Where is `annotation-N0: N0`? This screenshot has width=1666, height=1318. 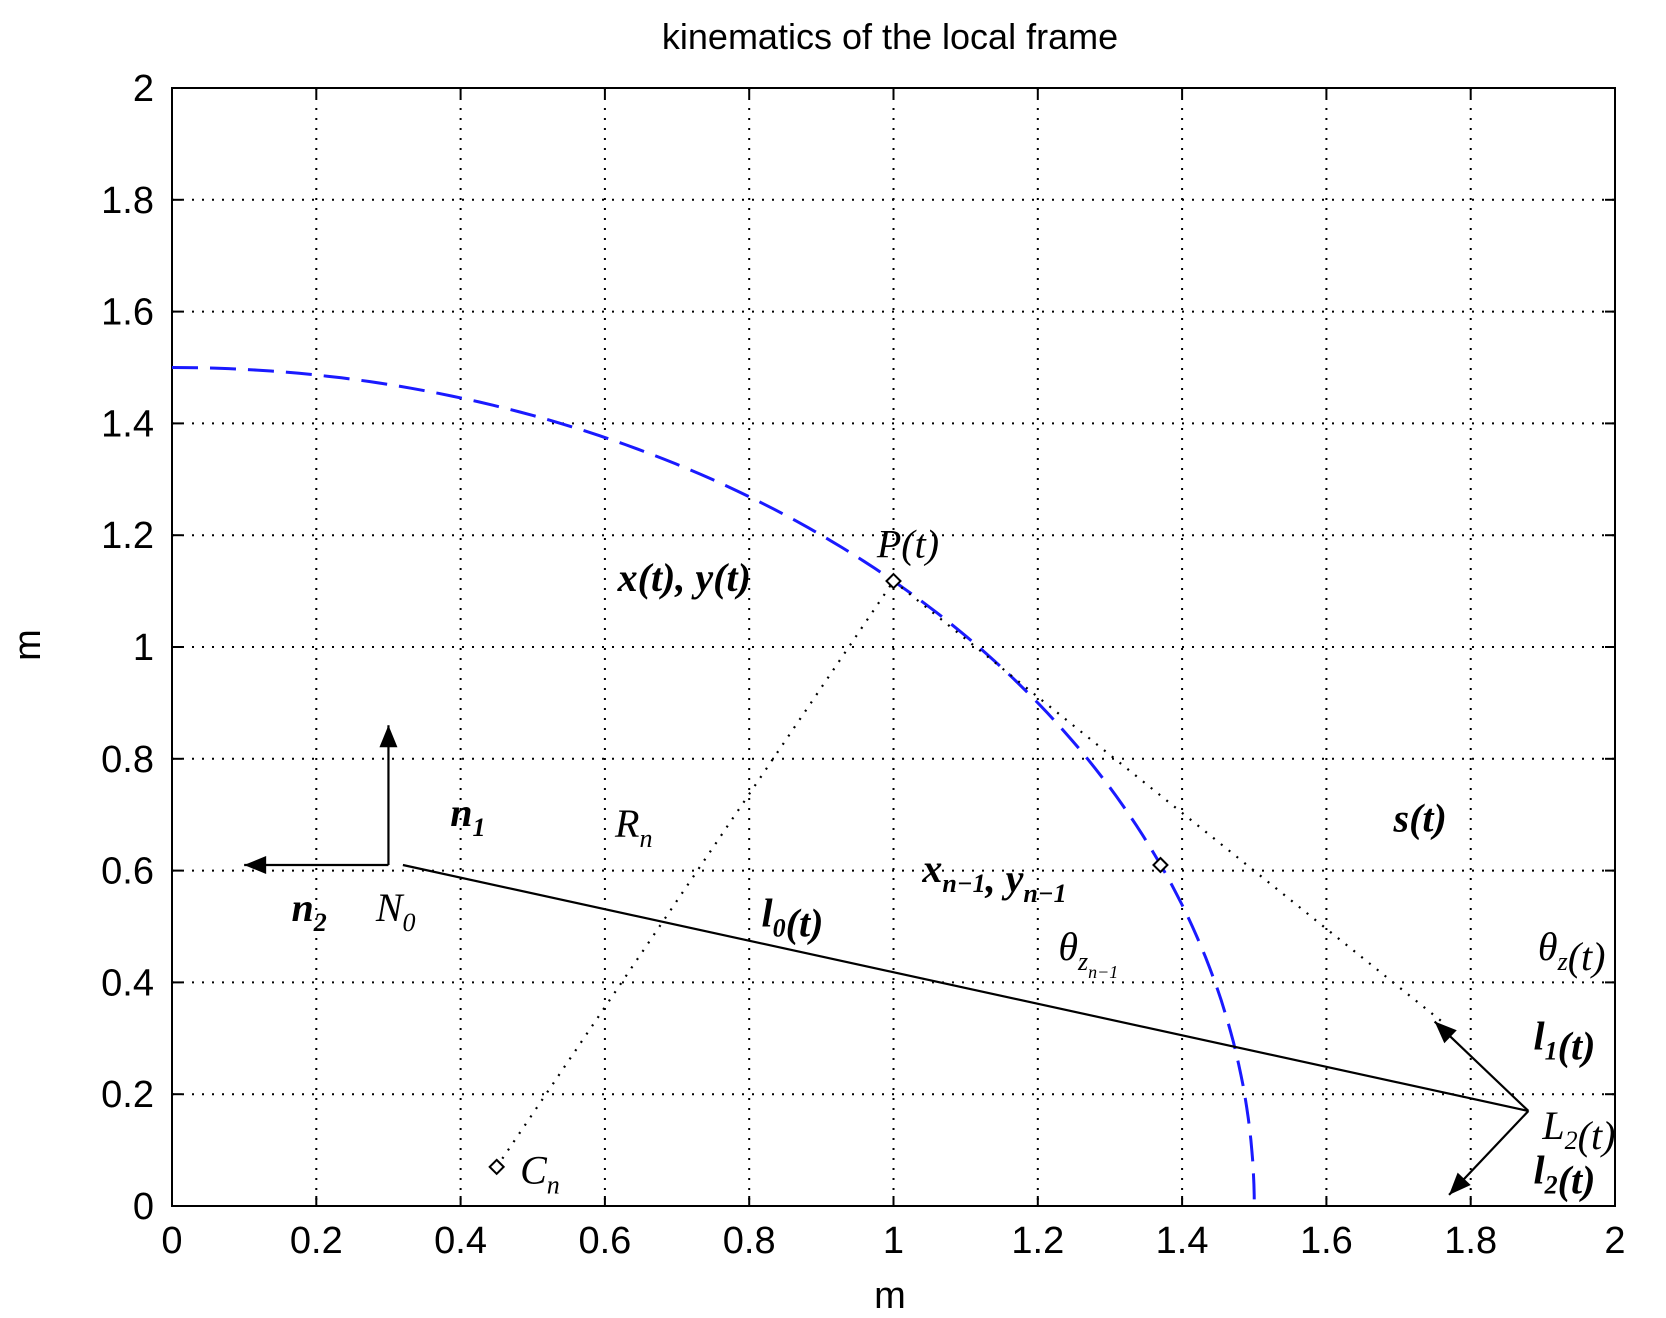 annotation-N0: N0 is located at coordinates (395, 911).